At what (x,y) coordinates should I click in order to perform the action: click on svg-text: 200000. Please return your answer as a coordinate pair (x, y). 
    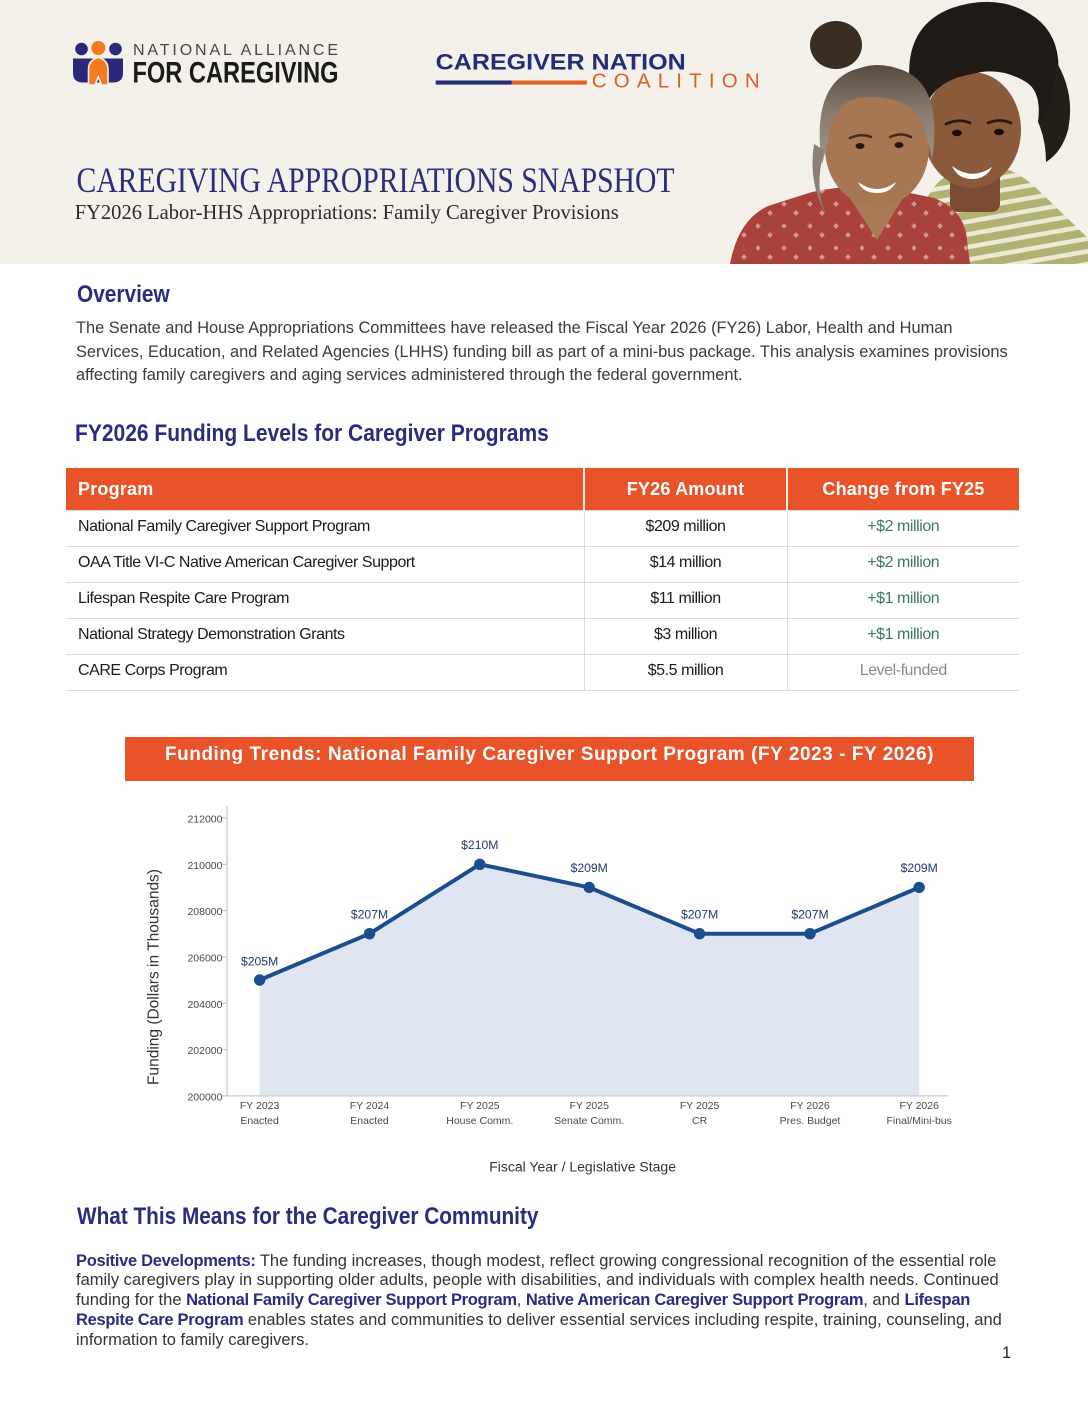
    Looking at the image, I should click on (204, 1097).